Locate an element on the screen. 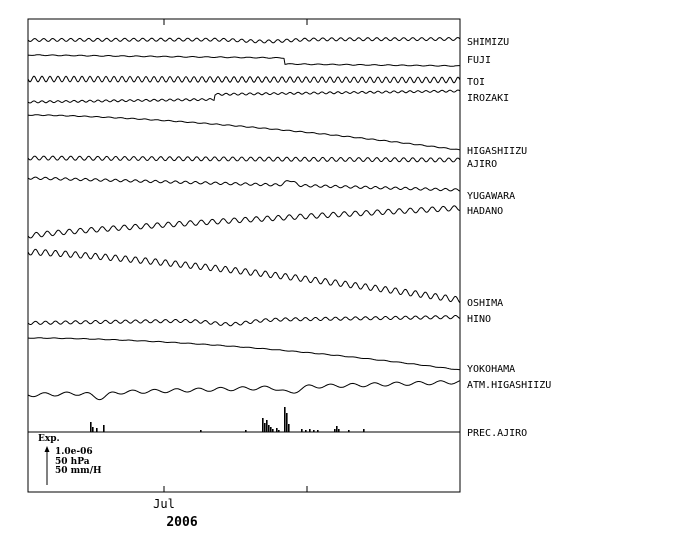 The width and height of the screenshot is (700, 550). station-label-irozaki: IROZAKI is located at coordinates (488, 98).